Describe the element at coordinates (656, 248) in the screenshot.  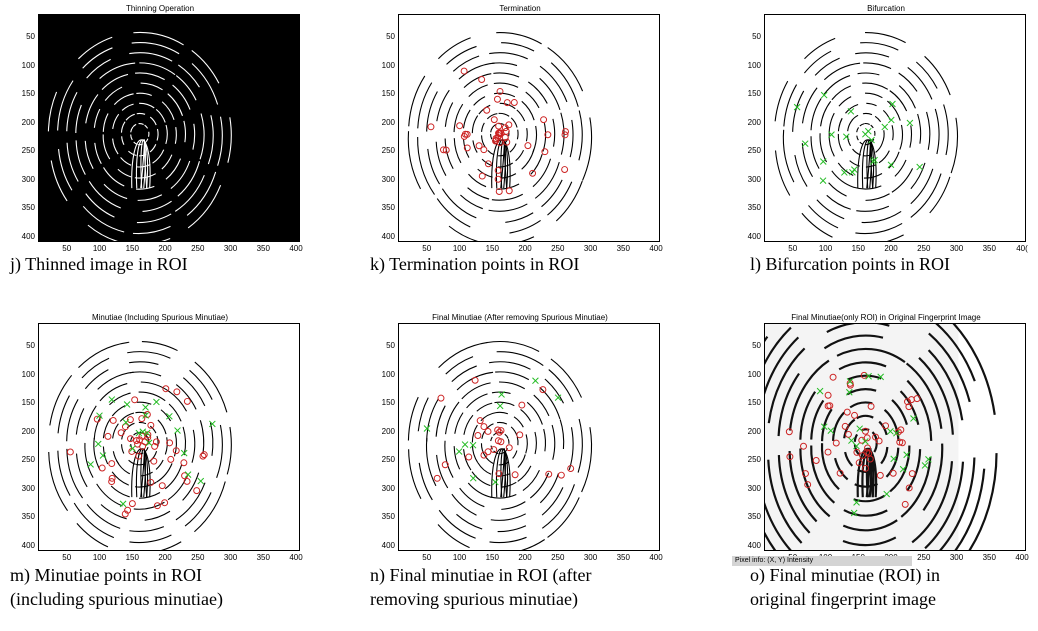
I see `x-tick-label: 400` at that location.